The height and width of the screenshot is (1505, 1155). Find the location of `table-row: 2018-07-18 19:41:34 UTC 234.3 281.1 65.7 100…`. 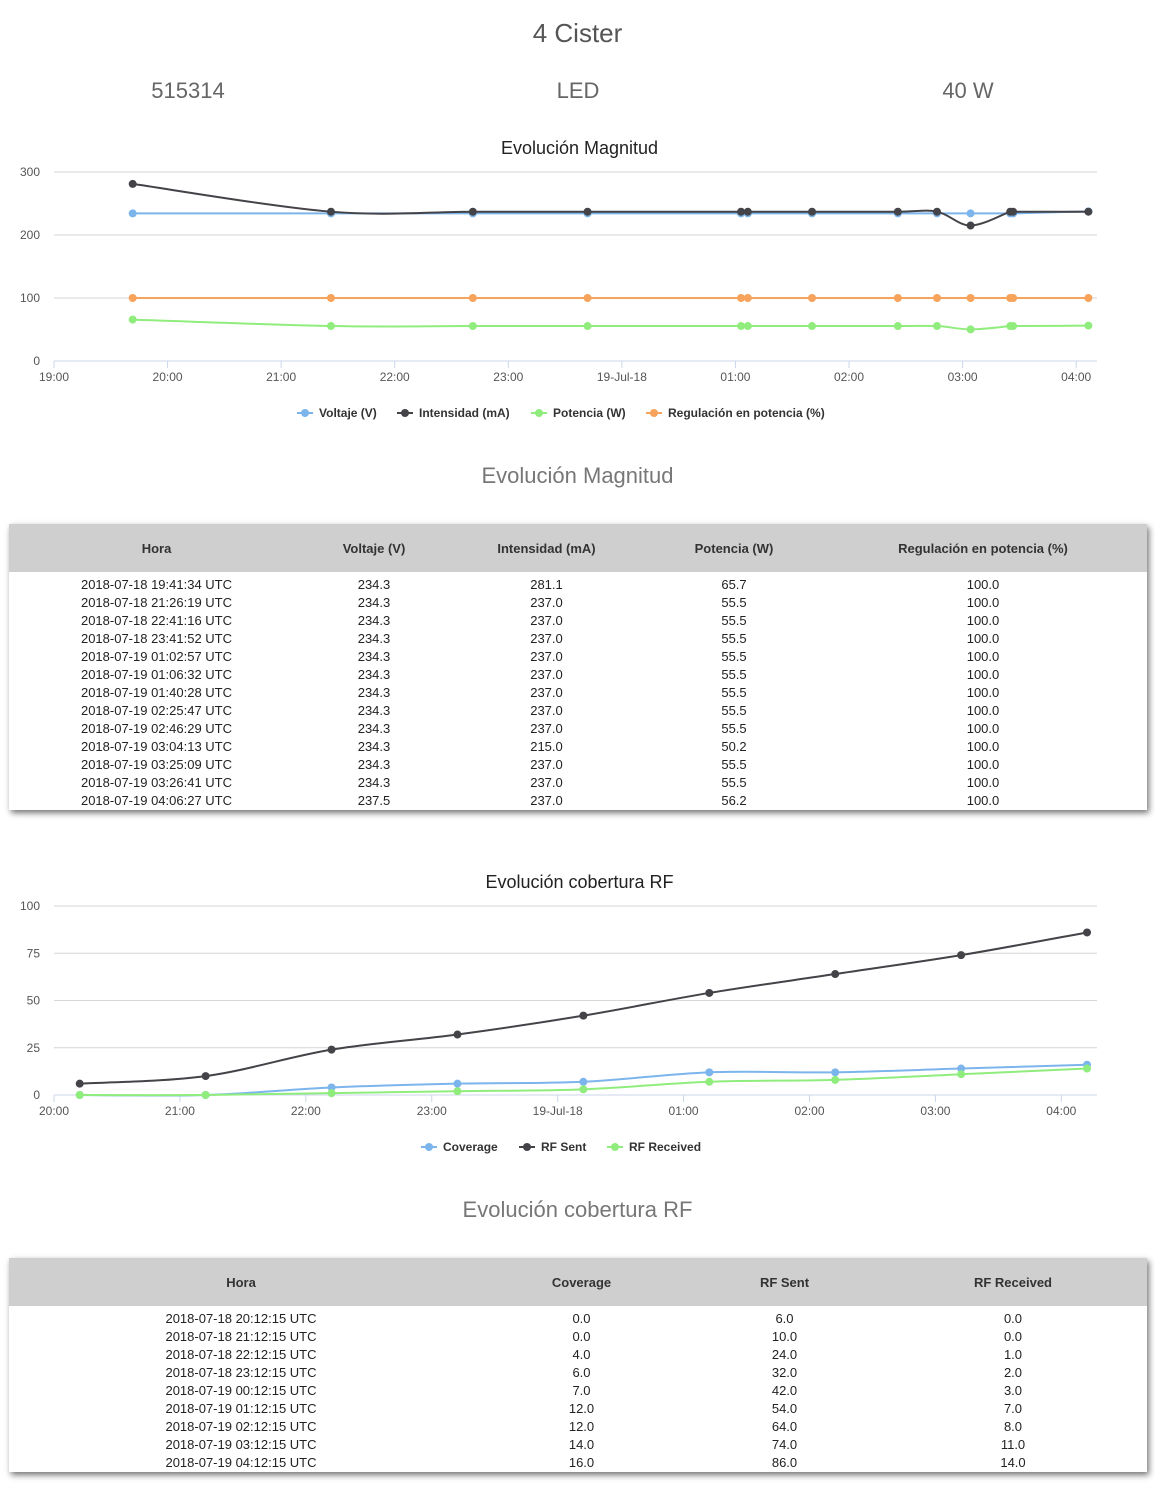

table-row: 2018-07-18 19:41:34 UTC 234.3 281.1 65.7 100… is located at coordinates (578, 583).